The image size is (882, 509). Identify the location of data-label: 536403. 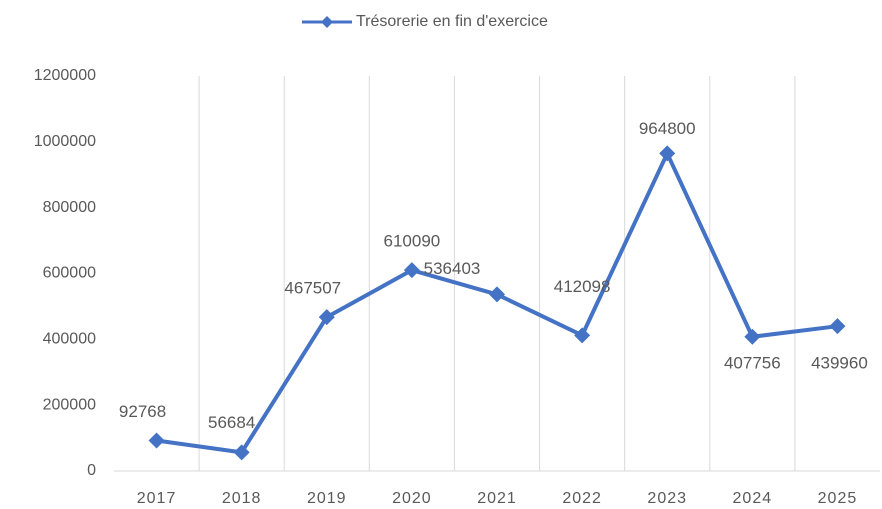
(452, 268).